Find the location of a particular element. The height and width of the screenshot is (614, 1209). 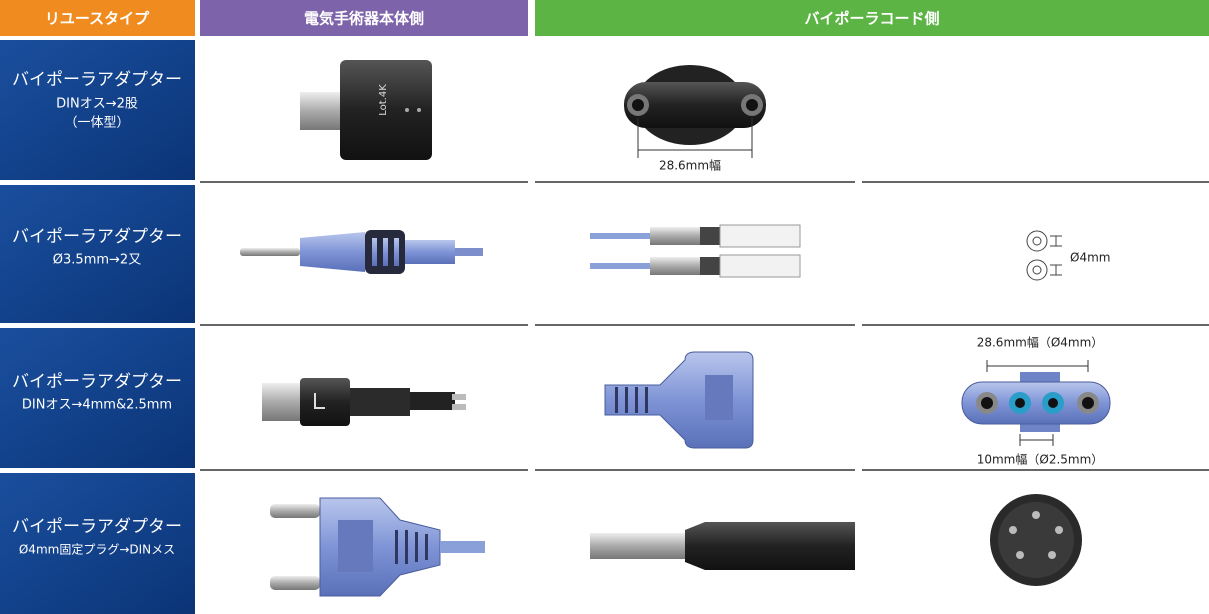

socket-symbols is located at coordinates (1044, 255).